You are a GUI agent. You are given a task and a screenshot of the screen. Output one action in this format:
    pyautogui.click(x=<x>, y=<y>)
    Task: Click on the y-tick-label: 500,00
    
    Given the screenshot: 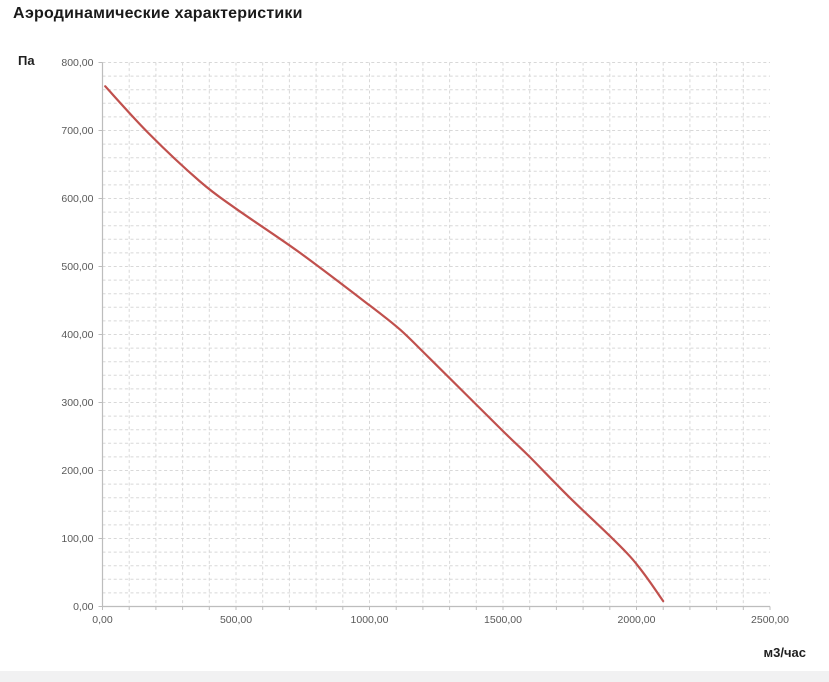 What is the action you would take?
    pyautogui.click(x=77, y=267)
    